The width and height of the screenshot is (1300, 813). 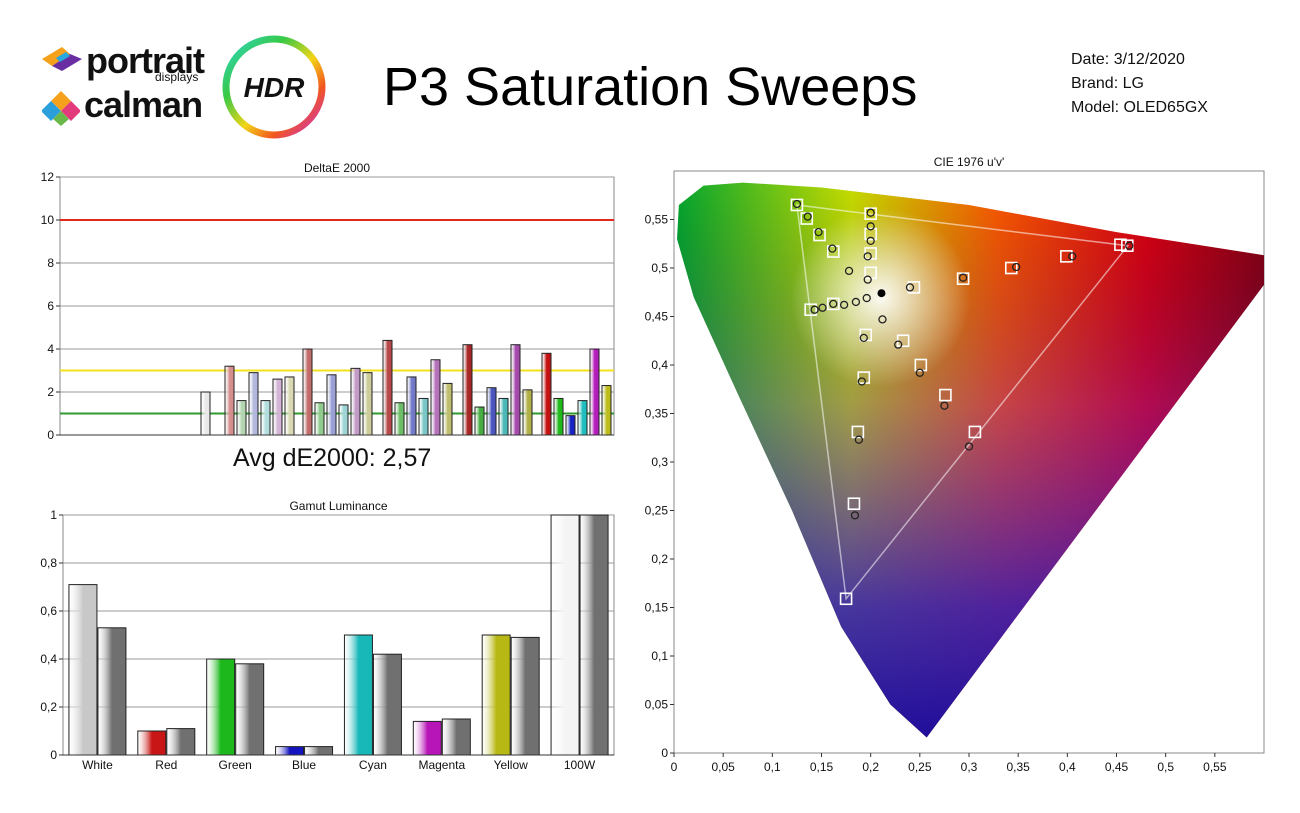 What do you see at coordinates (969, 162) in the screenshot?
I see `cie-chart-title: CIE 1976 u'v'` at bounding box center [969, 162].